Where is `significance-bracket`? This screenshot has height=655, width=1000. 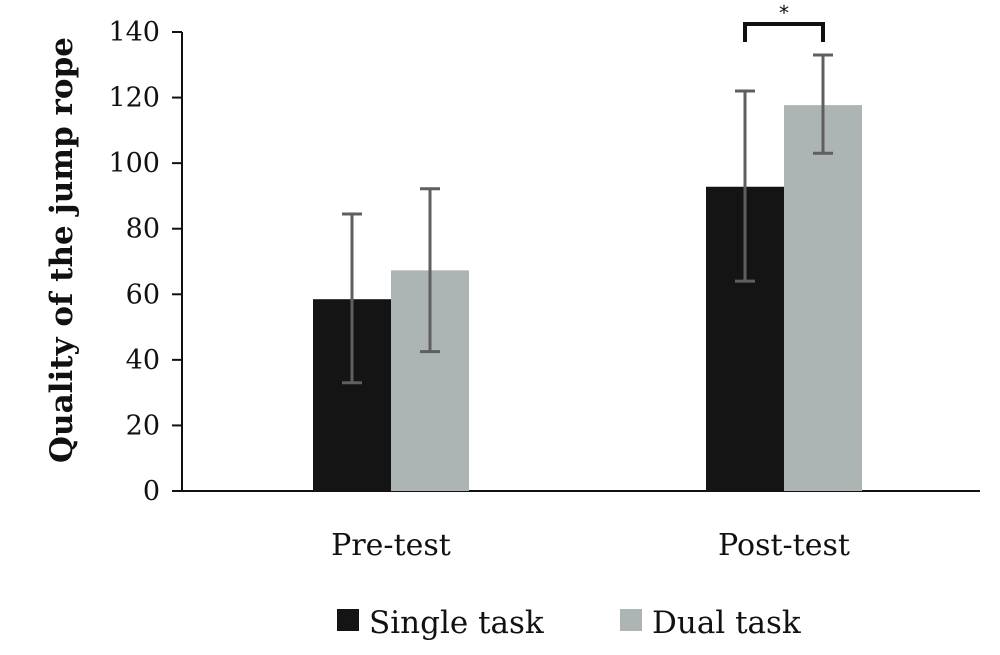
significance-bracket is located at coordinates (784, 32).